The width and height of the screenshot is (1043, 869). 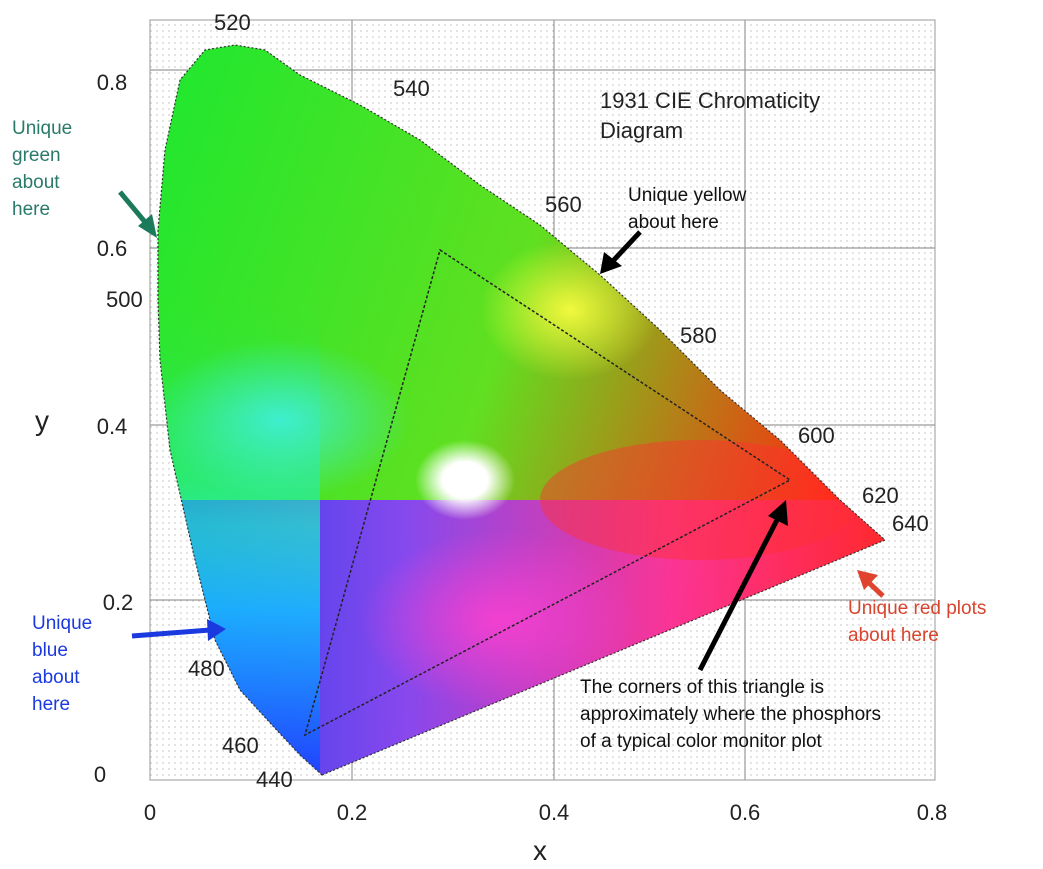 I want to click on annotation-line: approximately where the phosphors, so click(x=730, y=714).